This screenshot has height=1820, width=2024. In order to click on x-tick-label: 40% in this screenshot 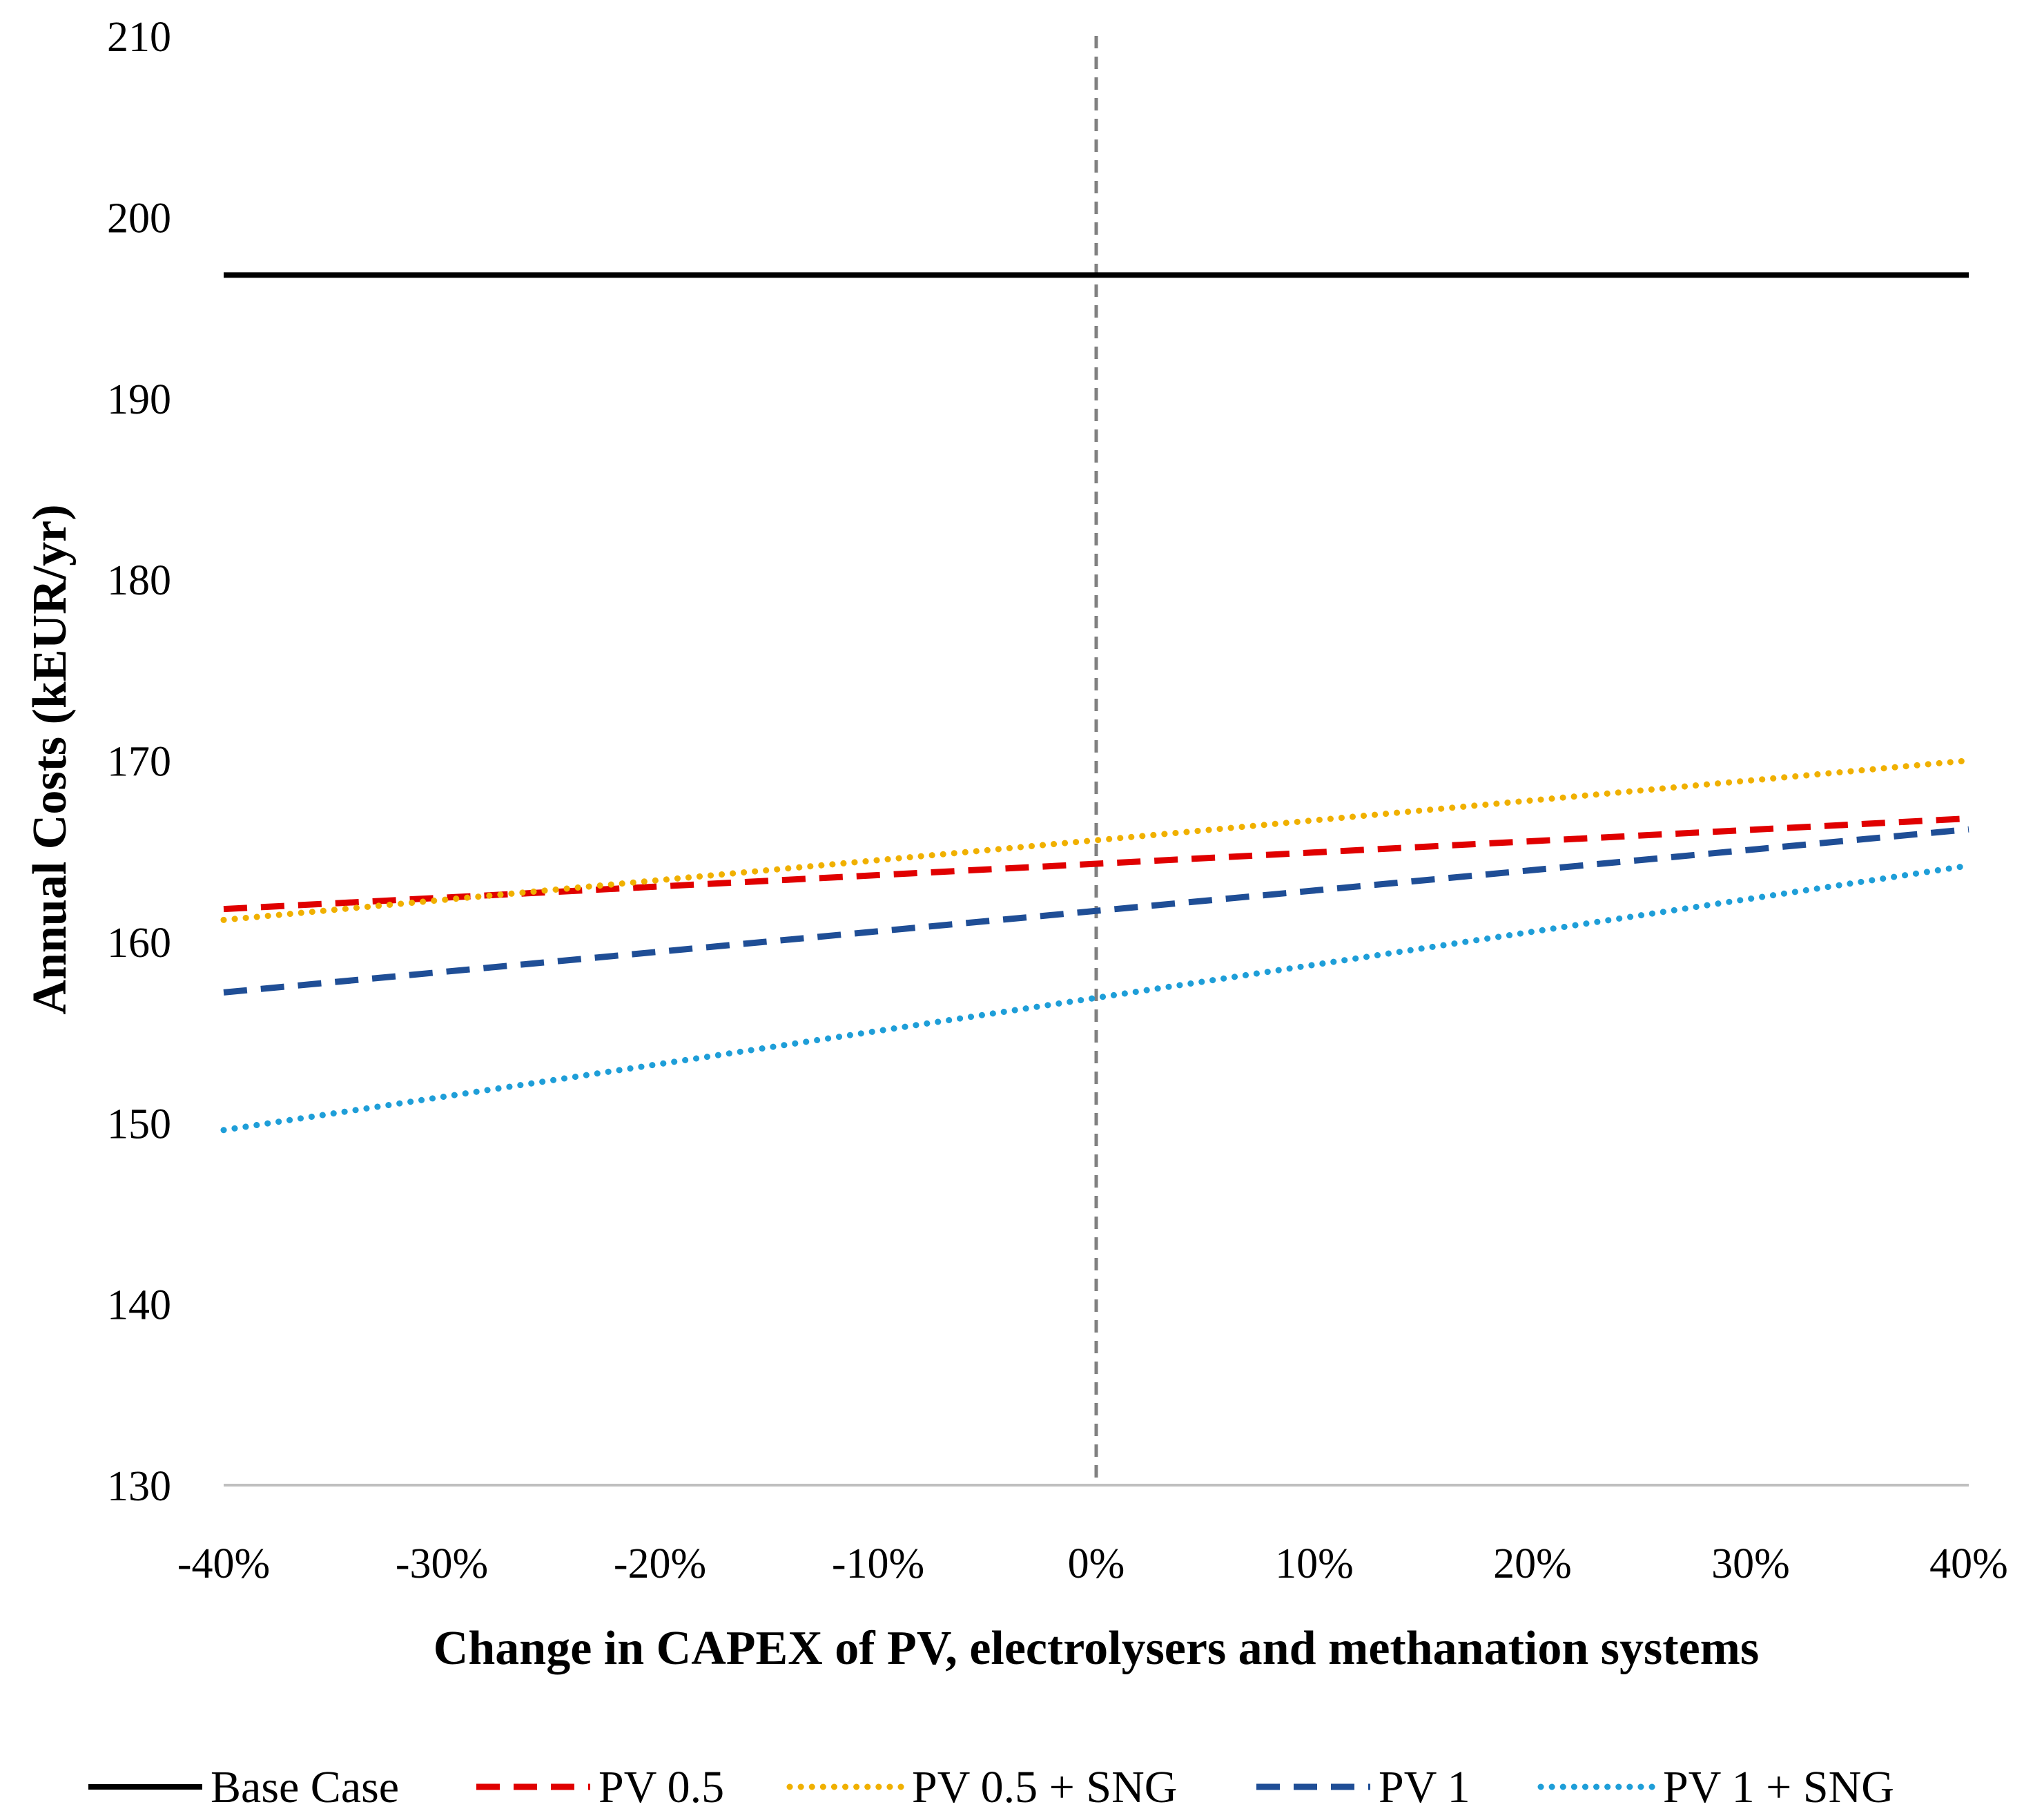, I will do `click(1968, 1563)`.